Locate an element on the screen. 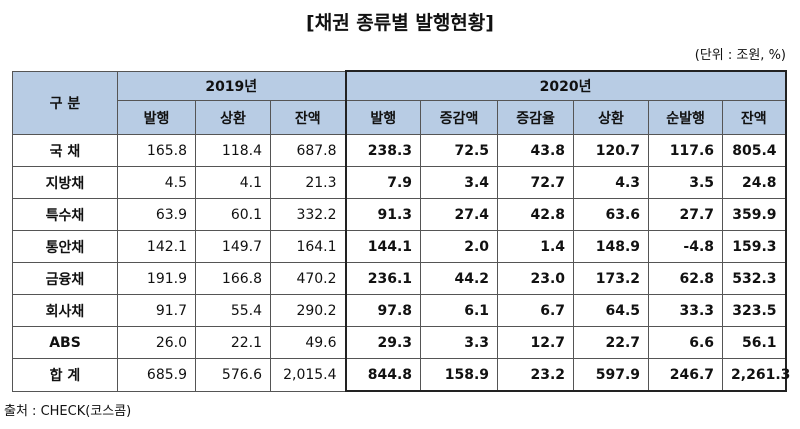 The height and width of the screenshot is (429, 800). table-row: 지방채 4.5 4.1 21.3 7.9 3.4 72.7 4.3 3.5 24.8 is located at coordinates (399, 182).